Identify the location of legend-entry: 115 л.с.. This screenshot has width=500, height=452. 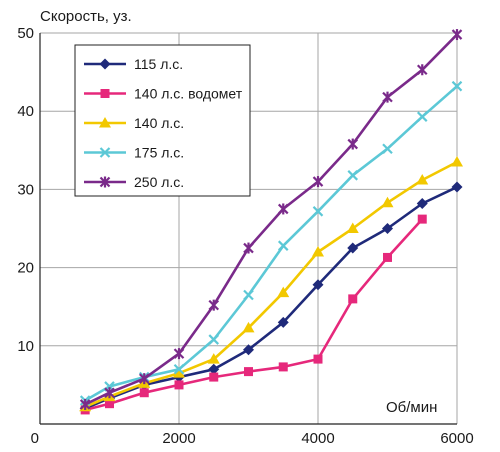
(133, 64).